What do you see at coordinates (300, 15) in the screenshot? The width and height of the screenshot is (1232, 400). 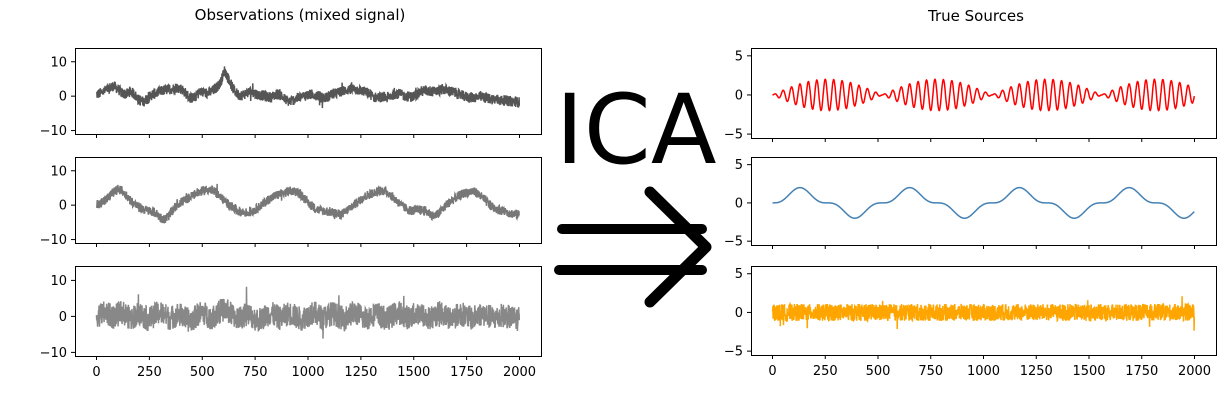 I see `observations-title: Observations (mixed signal)` at bounding box center [300, 15].